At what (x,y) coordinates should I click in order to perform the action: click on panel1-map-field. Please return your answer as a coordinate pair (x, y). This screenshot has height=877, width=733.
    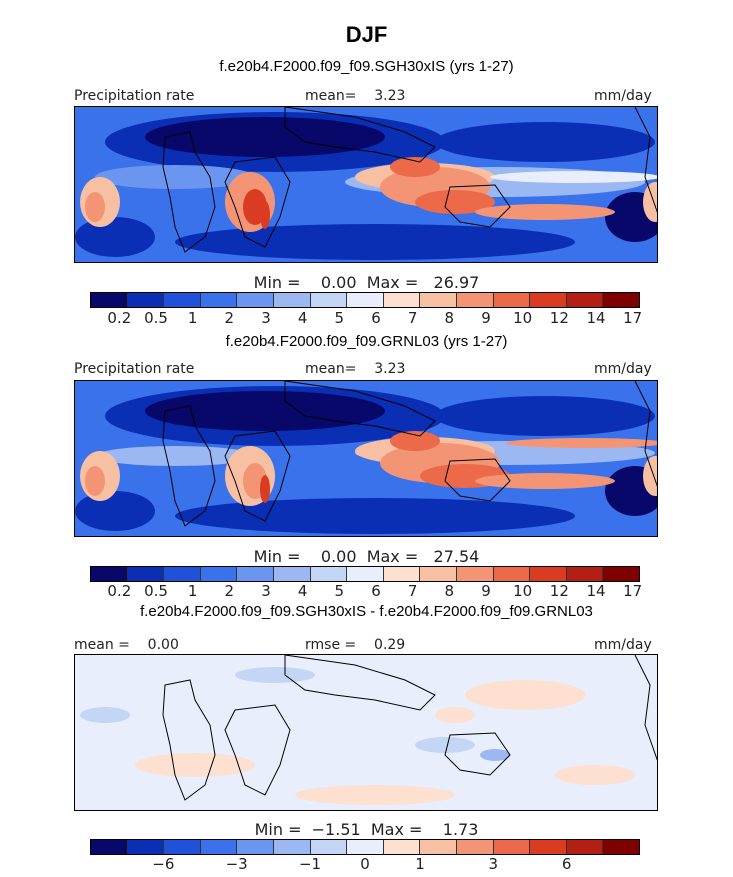
    Looking at the image, I should click on (366, 184).